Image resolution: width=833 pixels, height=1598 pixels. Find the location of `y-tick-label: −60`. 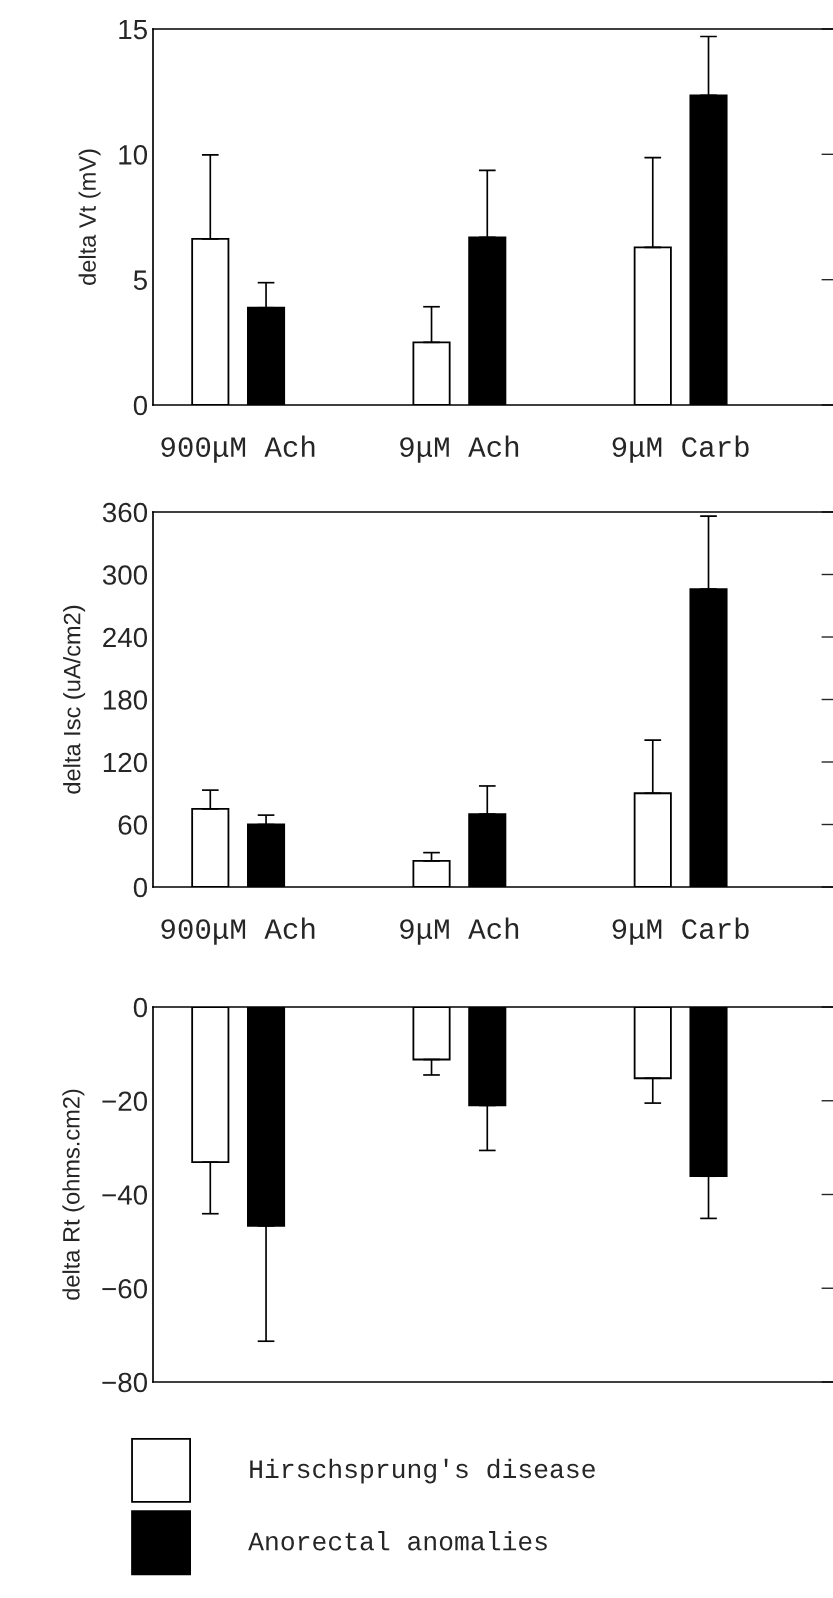

y-tick-label: −60 is located at coordinates (125, 1288).